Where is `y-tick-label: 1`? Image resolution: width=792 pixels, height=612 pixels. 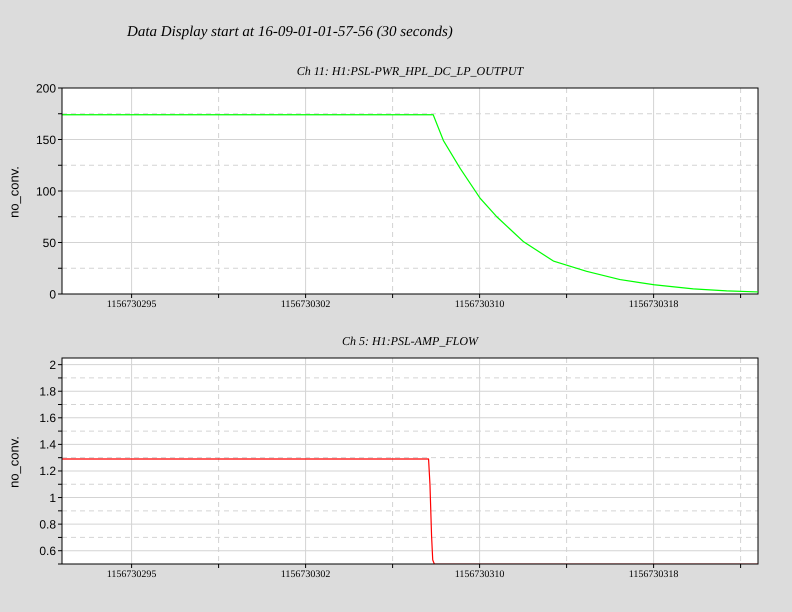
y-tick-label: 1 is located at coordinates (52, 497).